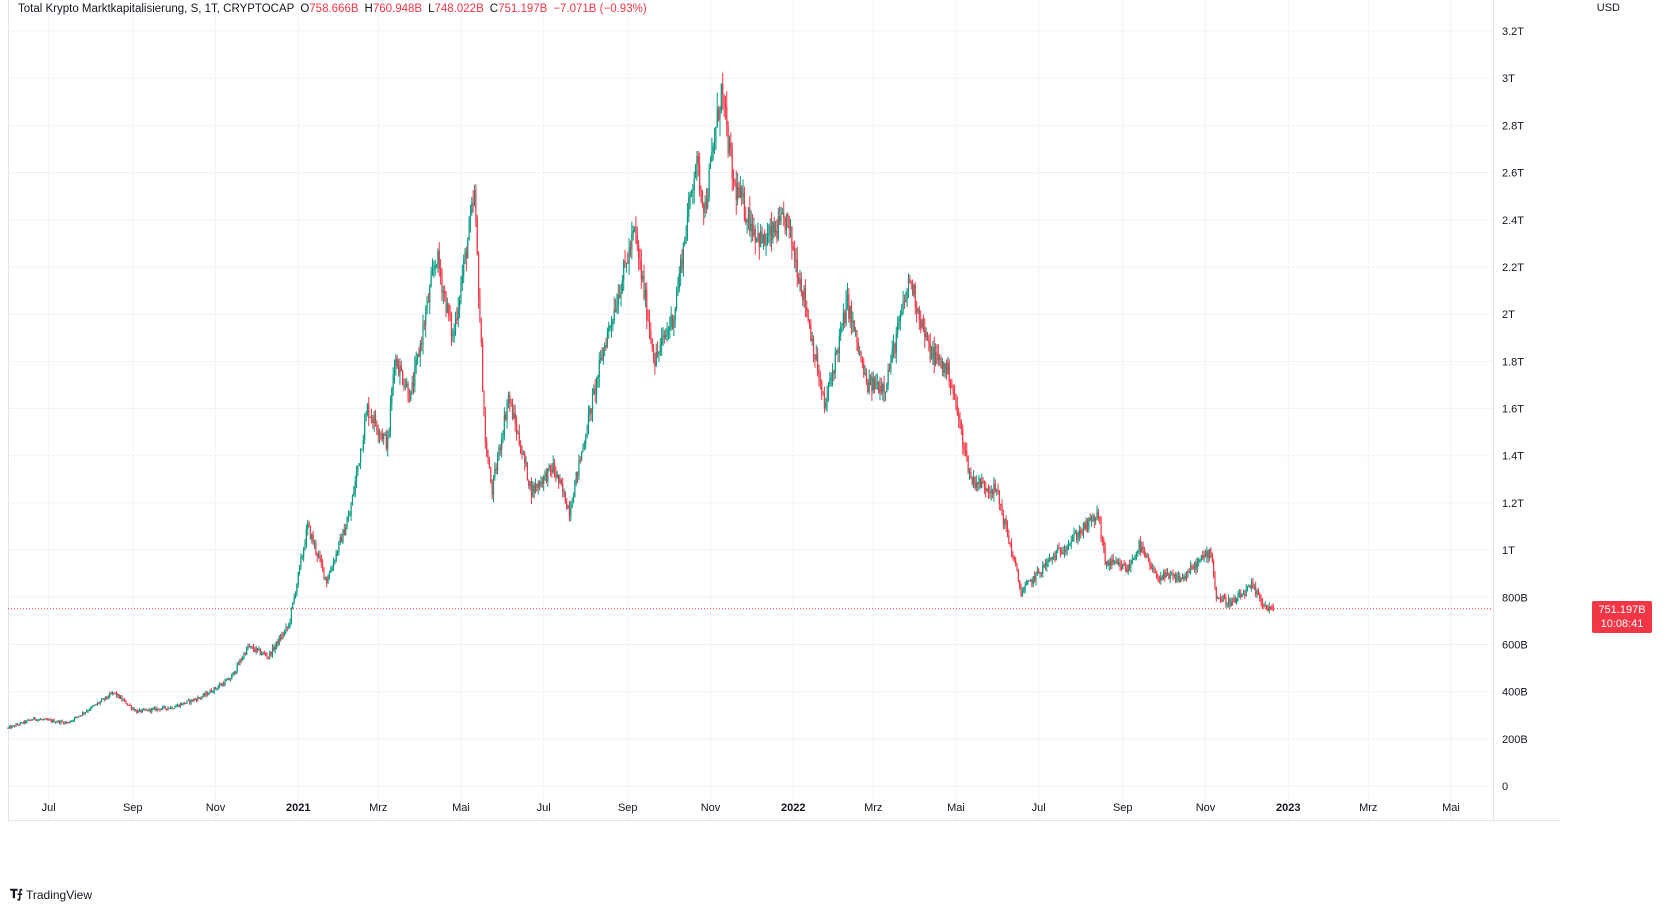 The height and width of the screenshot is (908, 1668). I want to click on y-tick-label: 3.2T, so click(1513, 32).